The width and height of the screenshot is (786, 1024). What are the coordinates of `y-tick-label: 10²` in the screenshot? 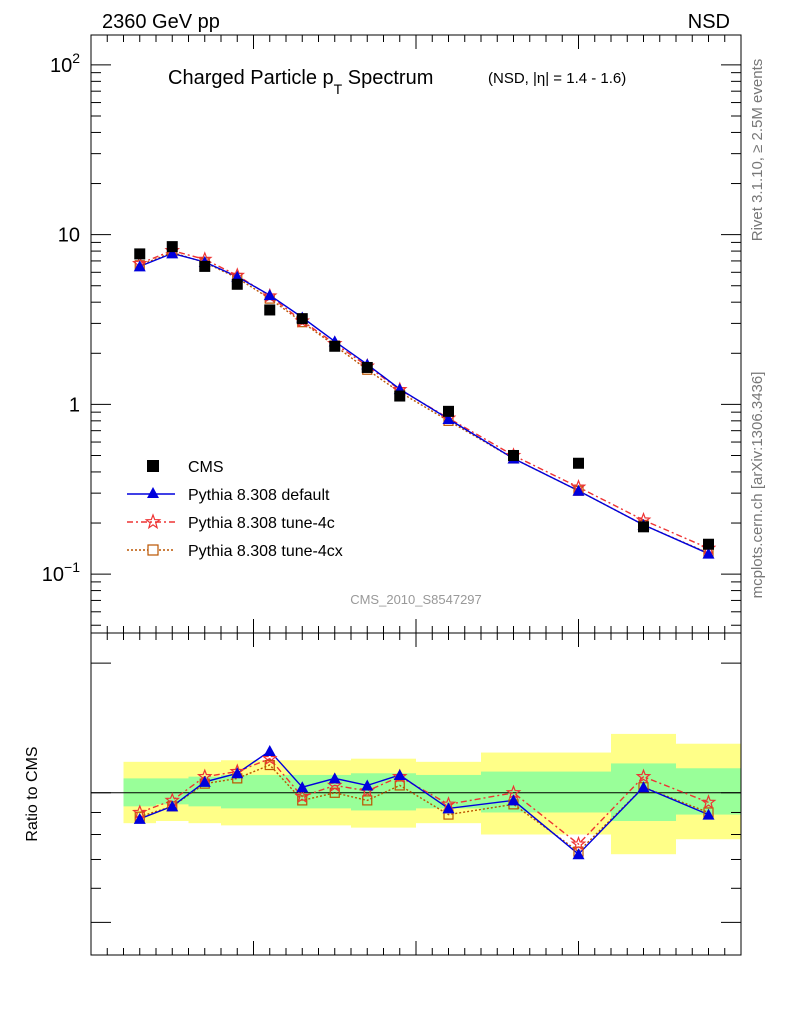 It's located at (65, 63).